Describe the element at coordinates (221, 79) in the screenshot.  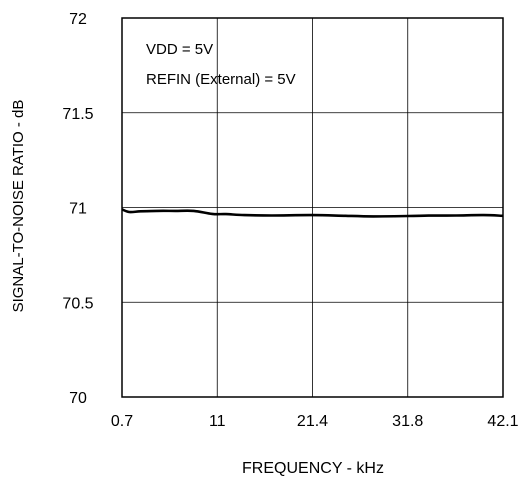
I see `annotation-refin: REFIN (External) = 5V` at that location.